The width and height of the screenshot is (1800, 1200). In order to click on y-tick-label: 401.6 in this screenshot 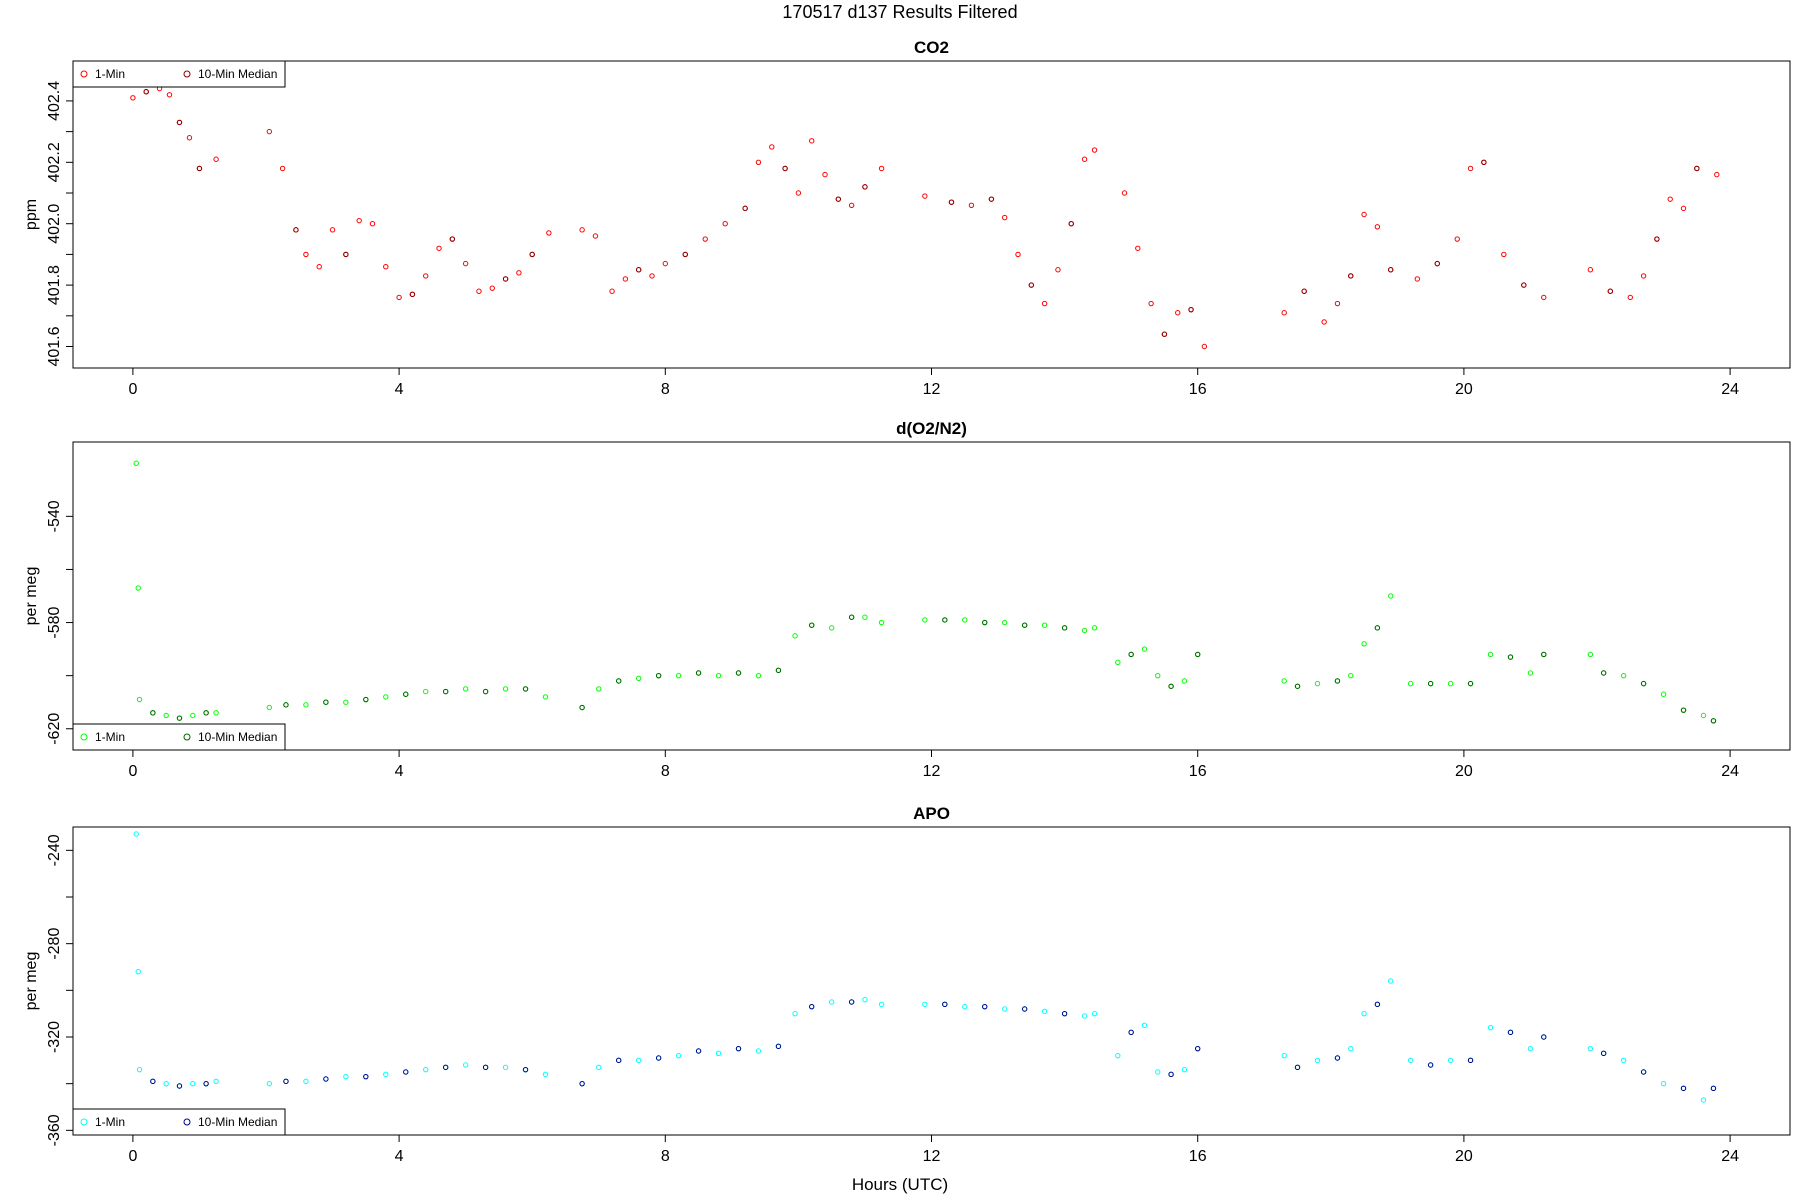, I will do `click(54, 346)`.